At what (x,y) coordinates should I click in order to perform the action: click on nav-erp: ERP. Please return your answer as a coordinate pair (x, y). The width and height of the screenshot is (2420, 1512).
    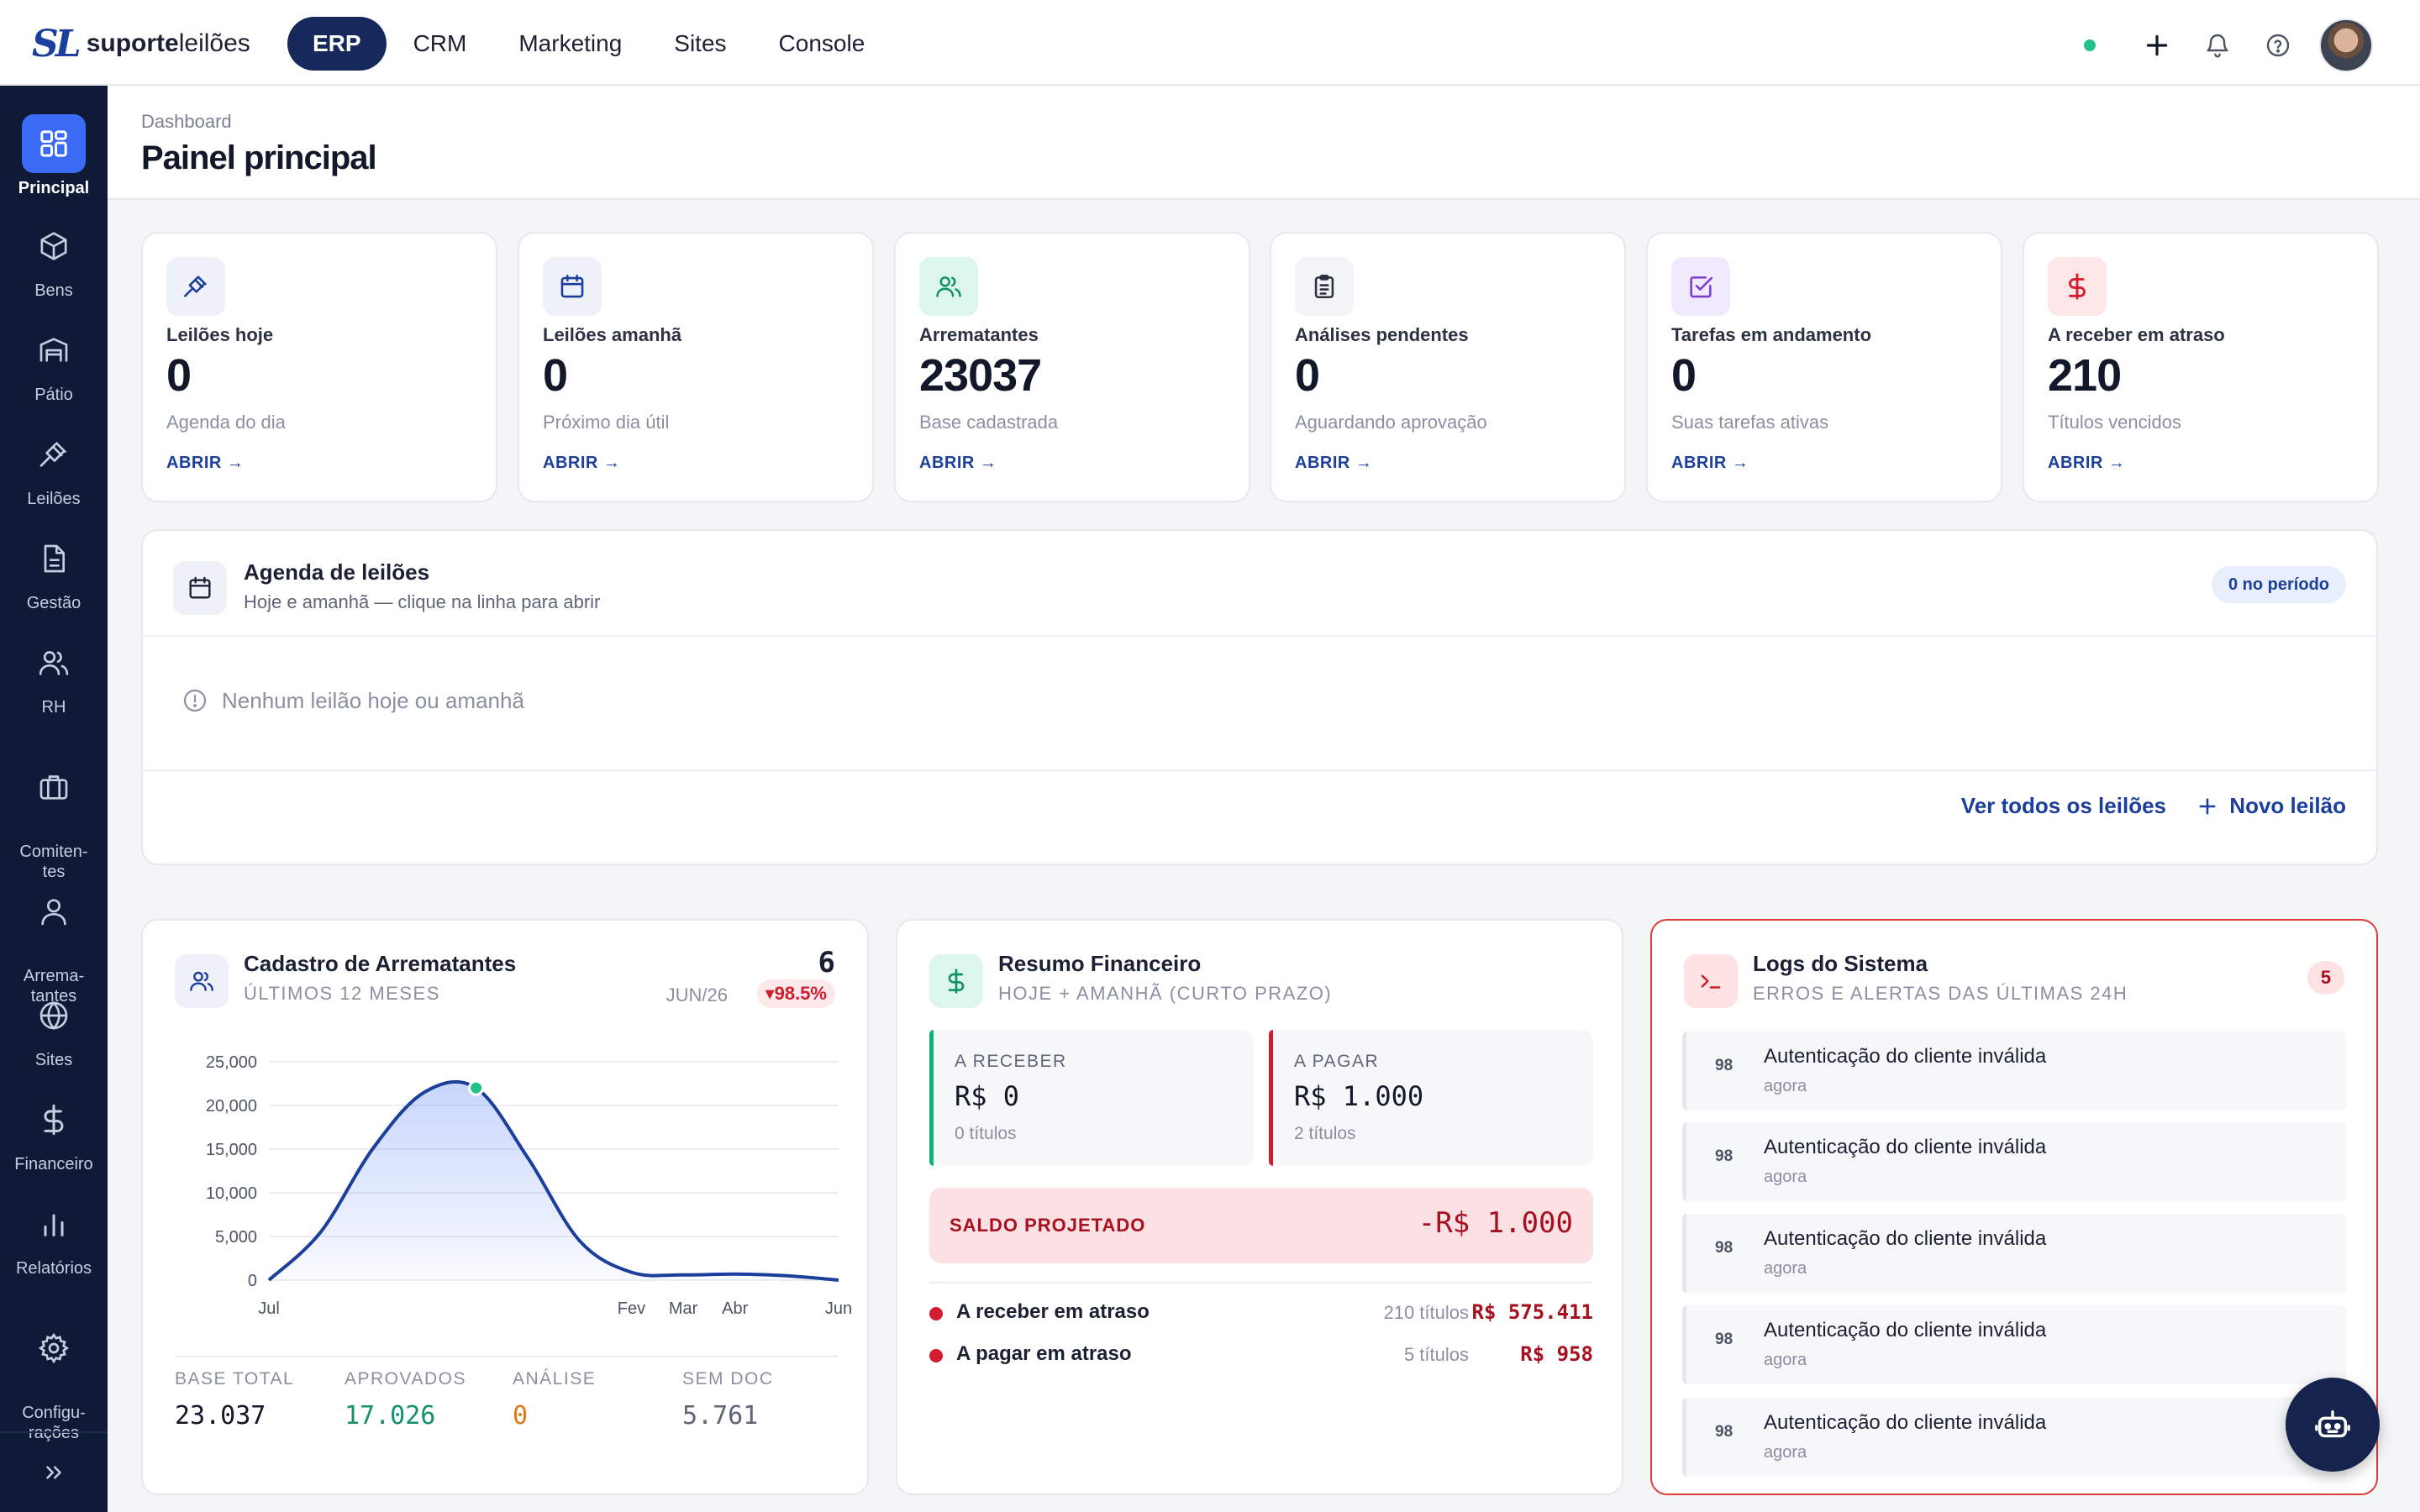
    Looking at the image, I should click on (337, 44).